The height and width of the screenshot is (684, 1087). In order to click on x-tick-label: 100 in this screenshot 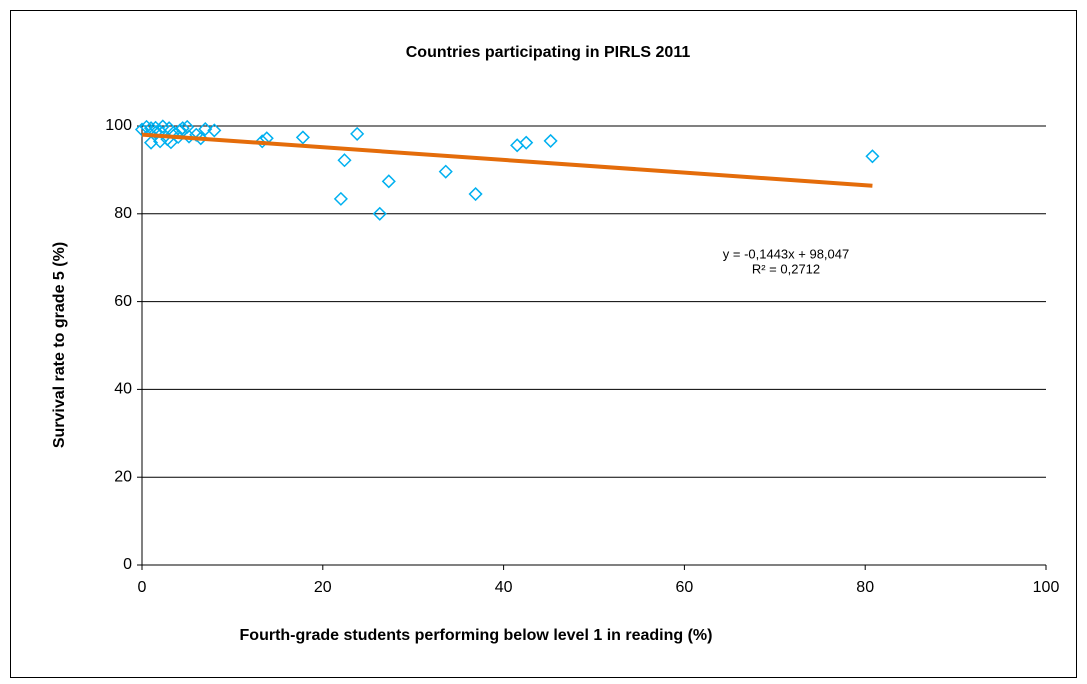, I will do `click(1046, 587)`.